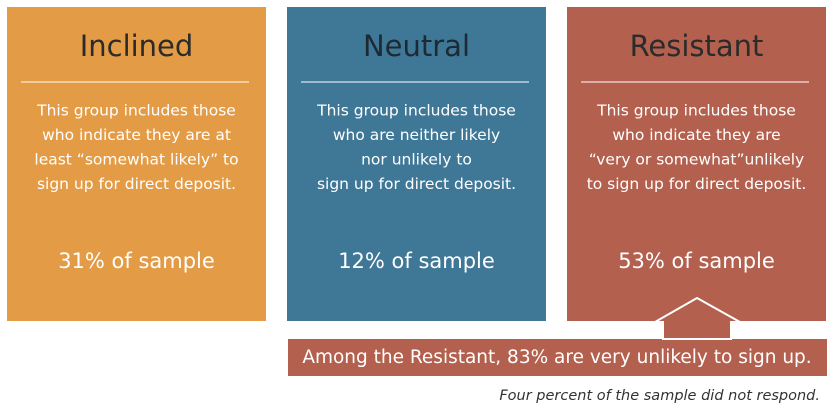  I want to click on card-description: who indicate they are at, so click(136, 135).